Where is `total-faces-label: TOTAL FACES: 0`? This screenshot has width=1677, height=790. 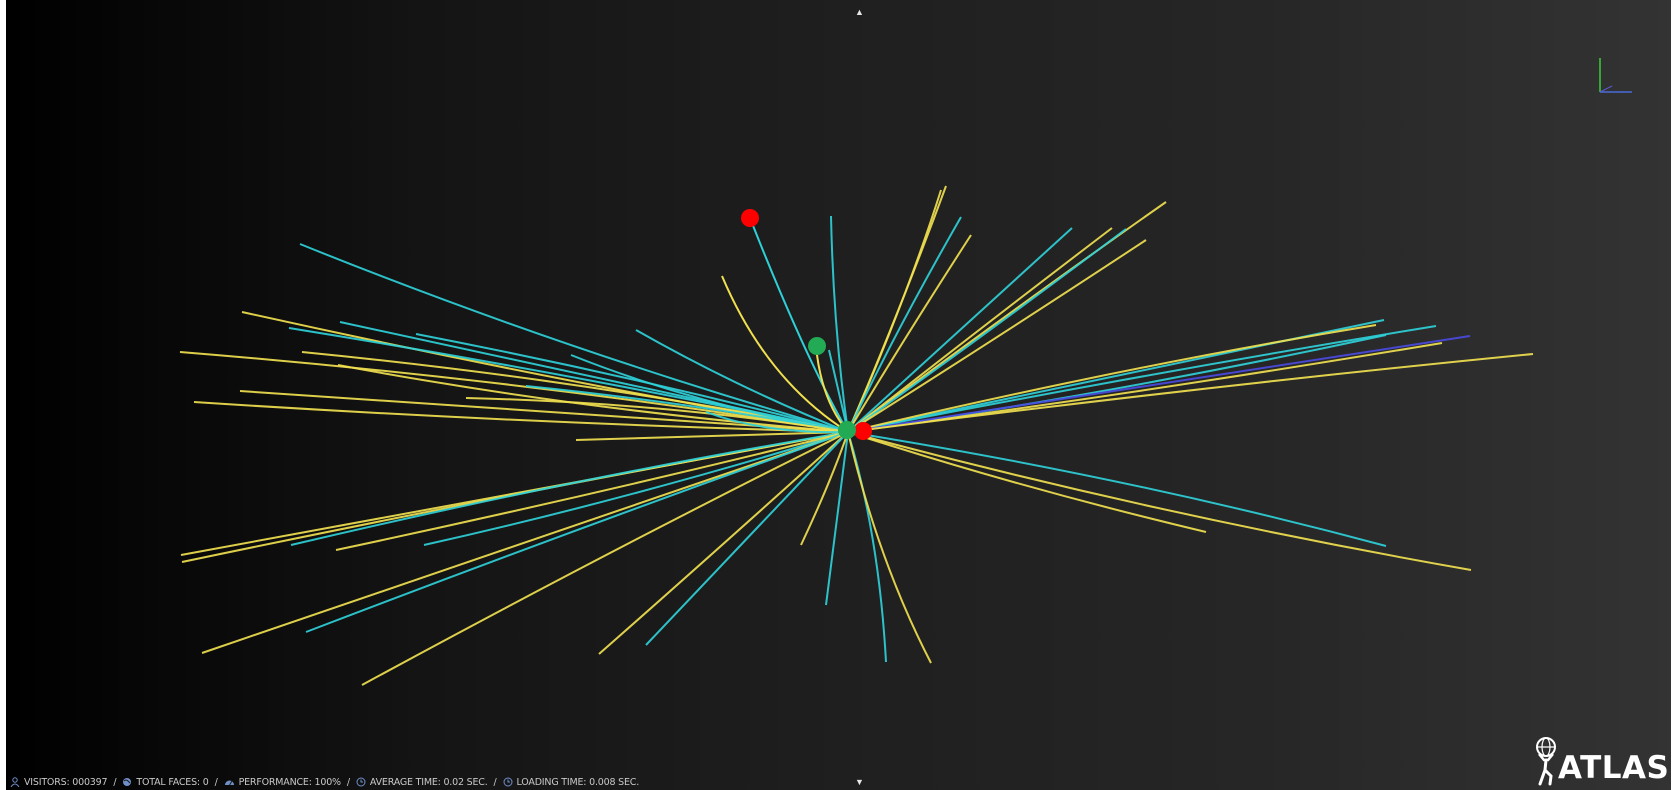
total-faces-label: TOTAL FACES: 0 is located at coordinates (172, 782).